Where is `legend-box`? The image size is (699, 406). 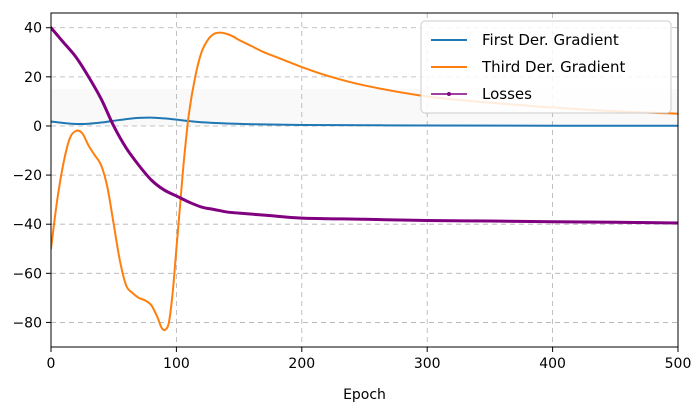 legend-box is located at coordinates (546, 67).